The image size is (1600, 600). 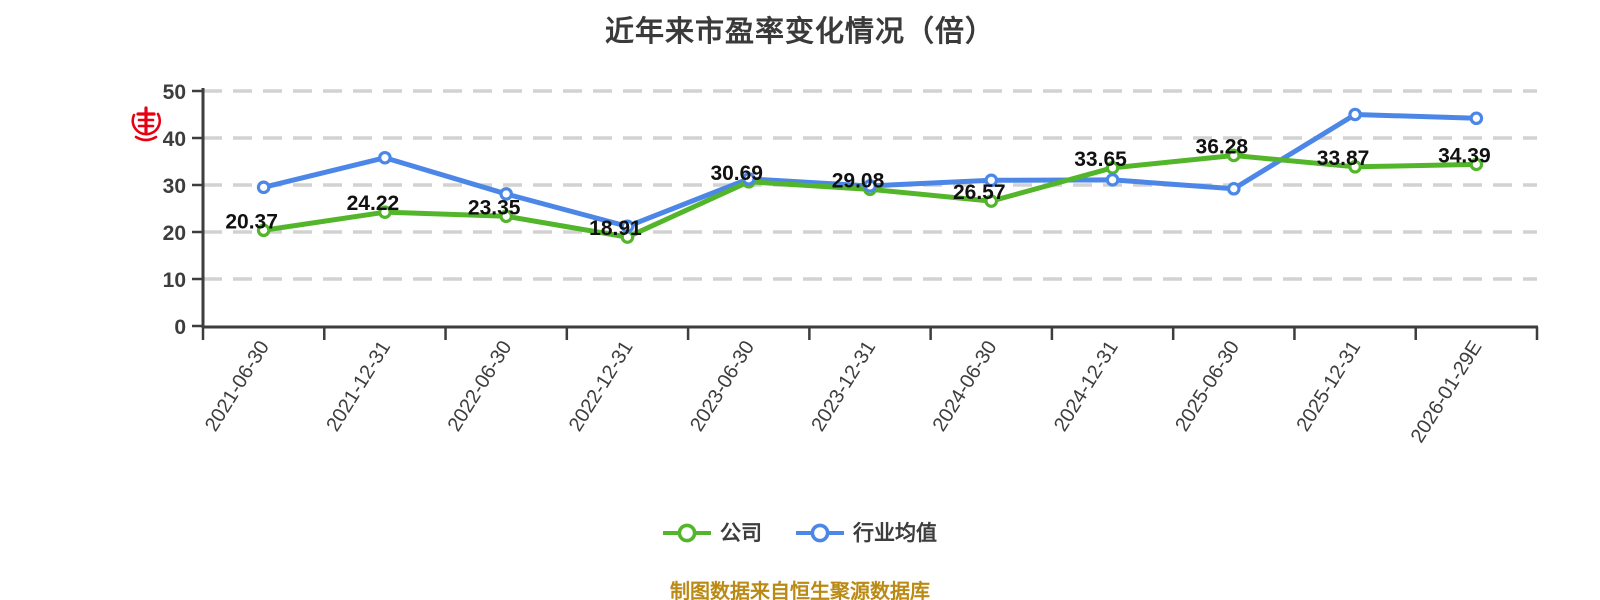 I want to click on x-tick-label: 2023-06-30, so click(x=722, y=386).